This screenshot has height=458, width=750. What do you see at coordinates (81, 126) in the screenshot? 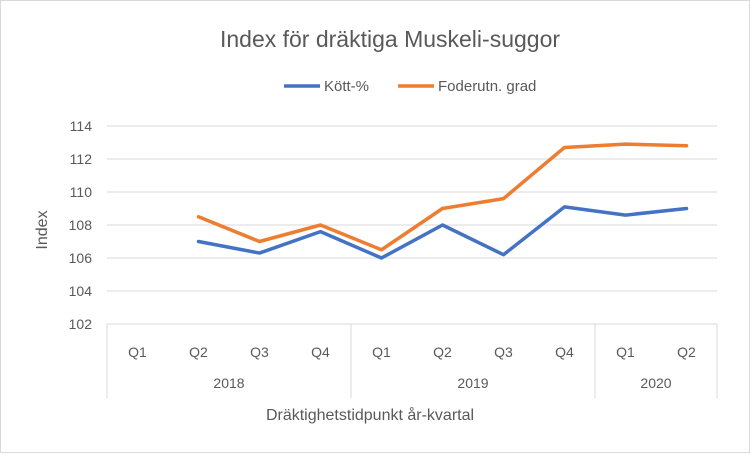
I see `y-tick-label: 114` at bounding box center [81, 126].